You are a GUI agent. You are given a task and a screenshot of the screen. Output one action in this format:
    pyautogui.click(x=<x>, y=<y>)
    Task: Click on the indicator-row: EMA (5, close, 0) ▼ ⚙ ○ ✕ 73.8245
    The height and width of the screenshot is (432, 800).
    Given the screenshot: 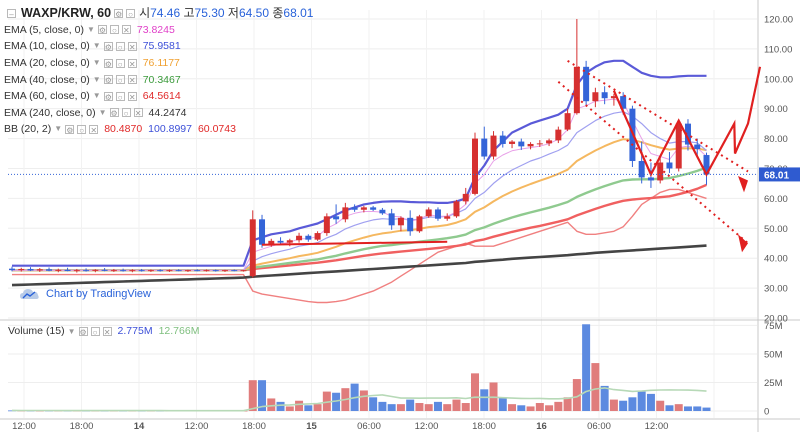 What is the action you would take?
    pyautogui.click(x=158, y=30)
    